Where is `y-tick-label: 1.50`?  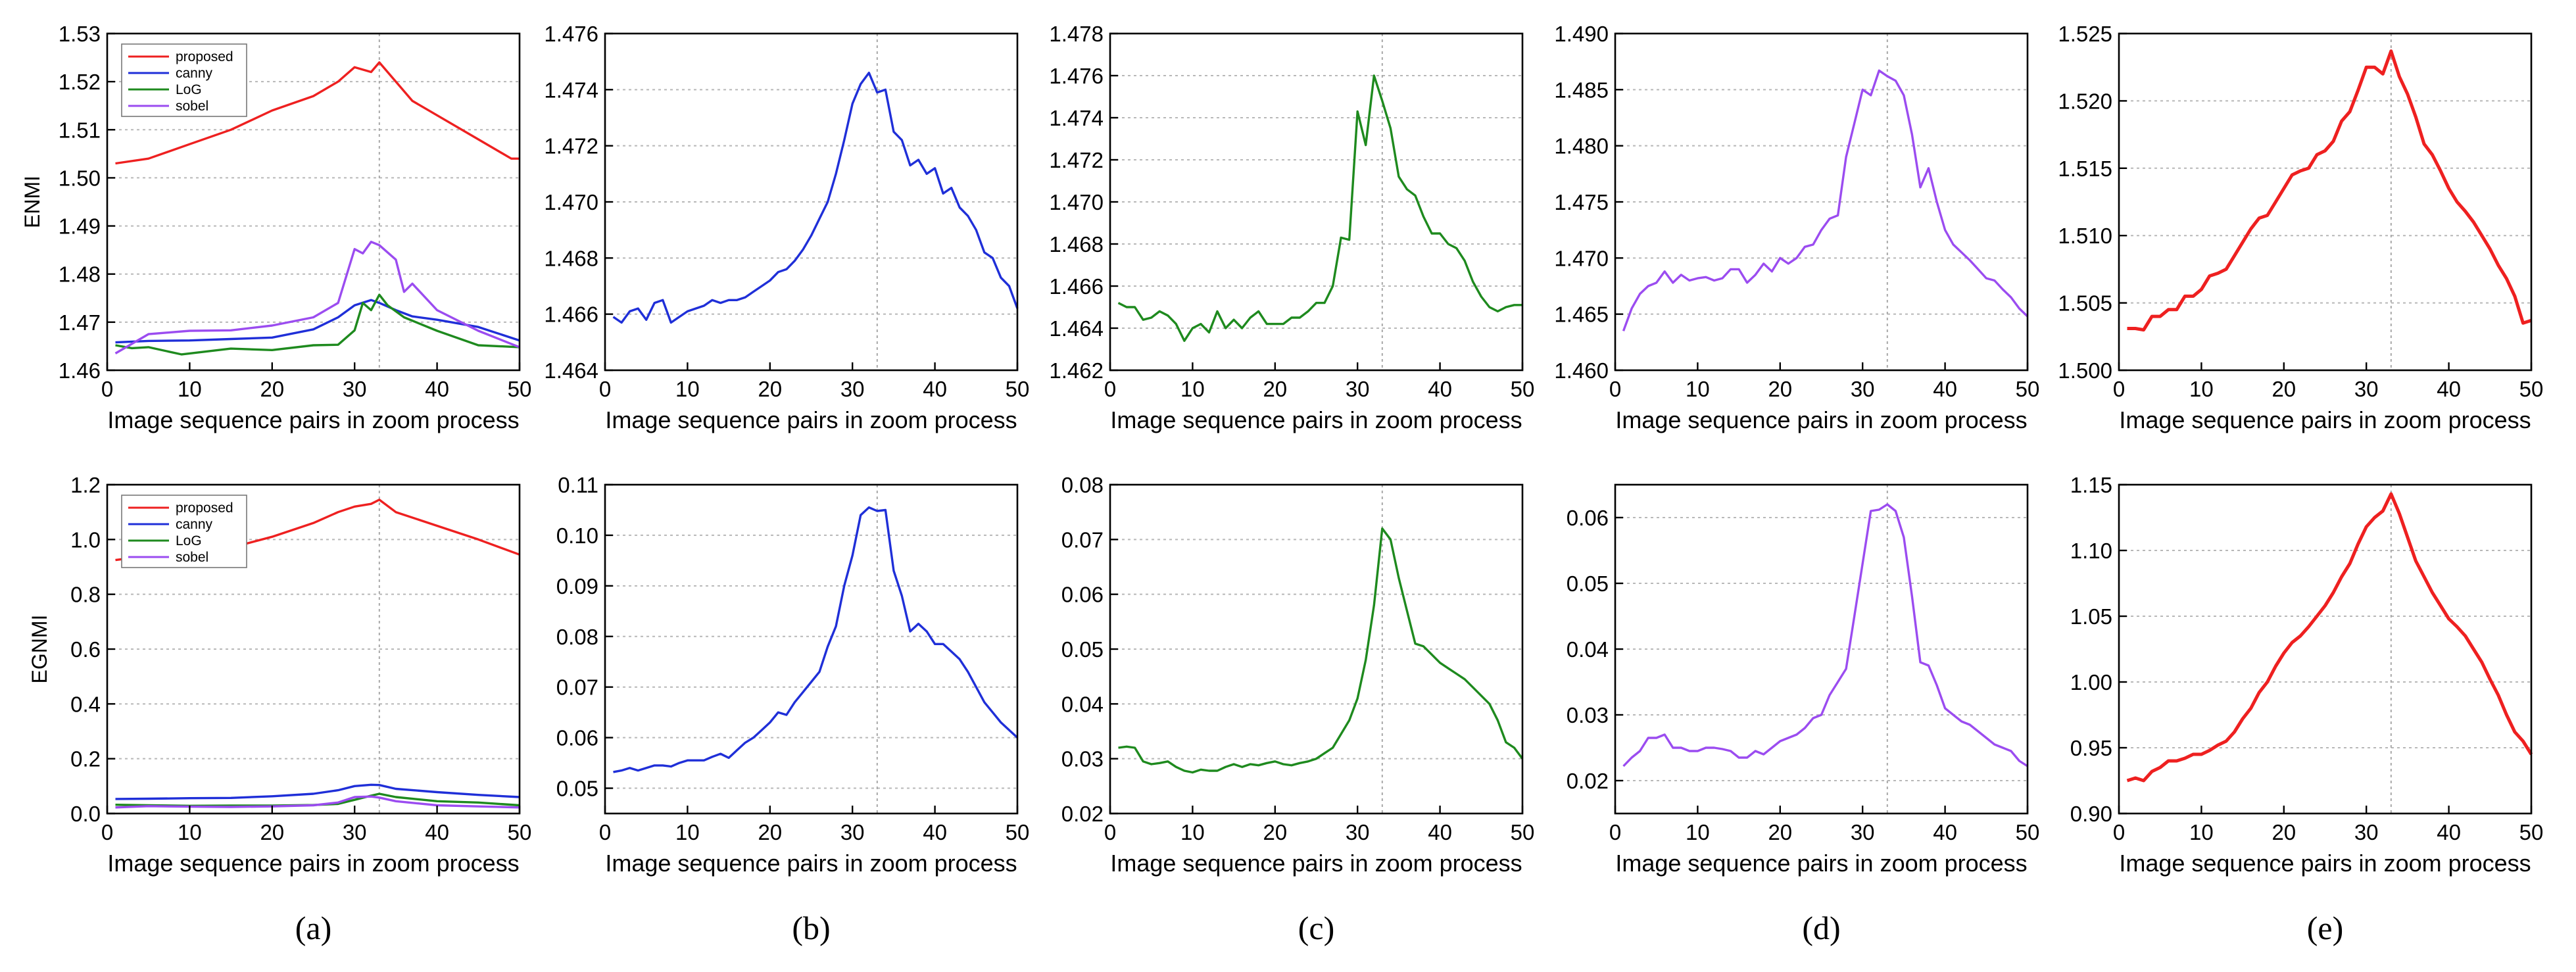
y-tick-label: 1.50 is located at coordinates (80, 178).